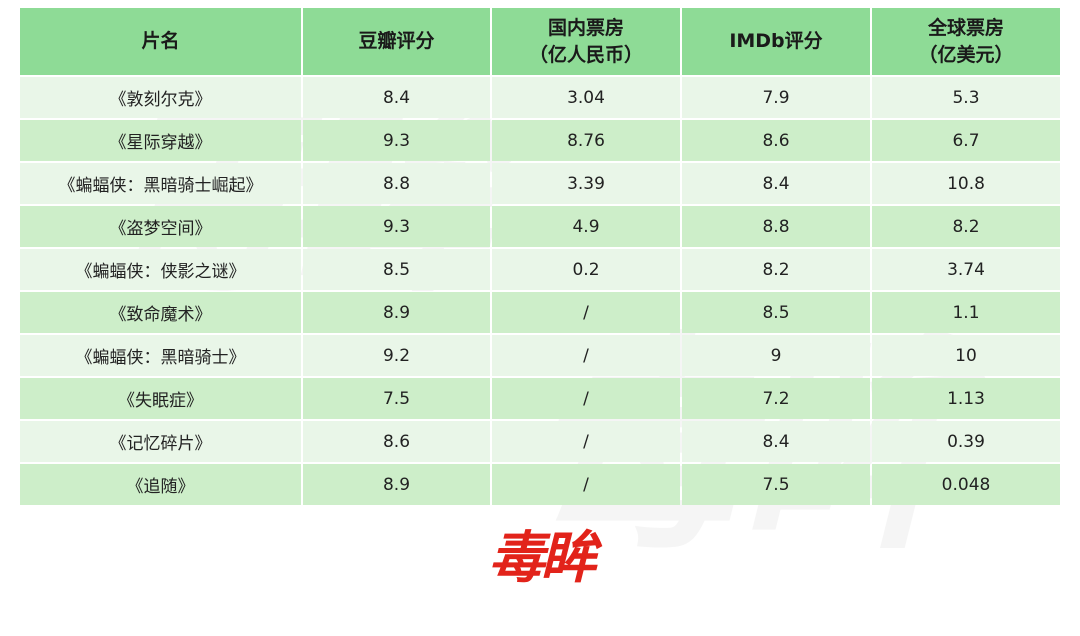 This screenshot has height=636, width=1080. Describe the element at coordinates (396, 398) in the screenshot. I see `douban-score-cell: 7.5` at that location.